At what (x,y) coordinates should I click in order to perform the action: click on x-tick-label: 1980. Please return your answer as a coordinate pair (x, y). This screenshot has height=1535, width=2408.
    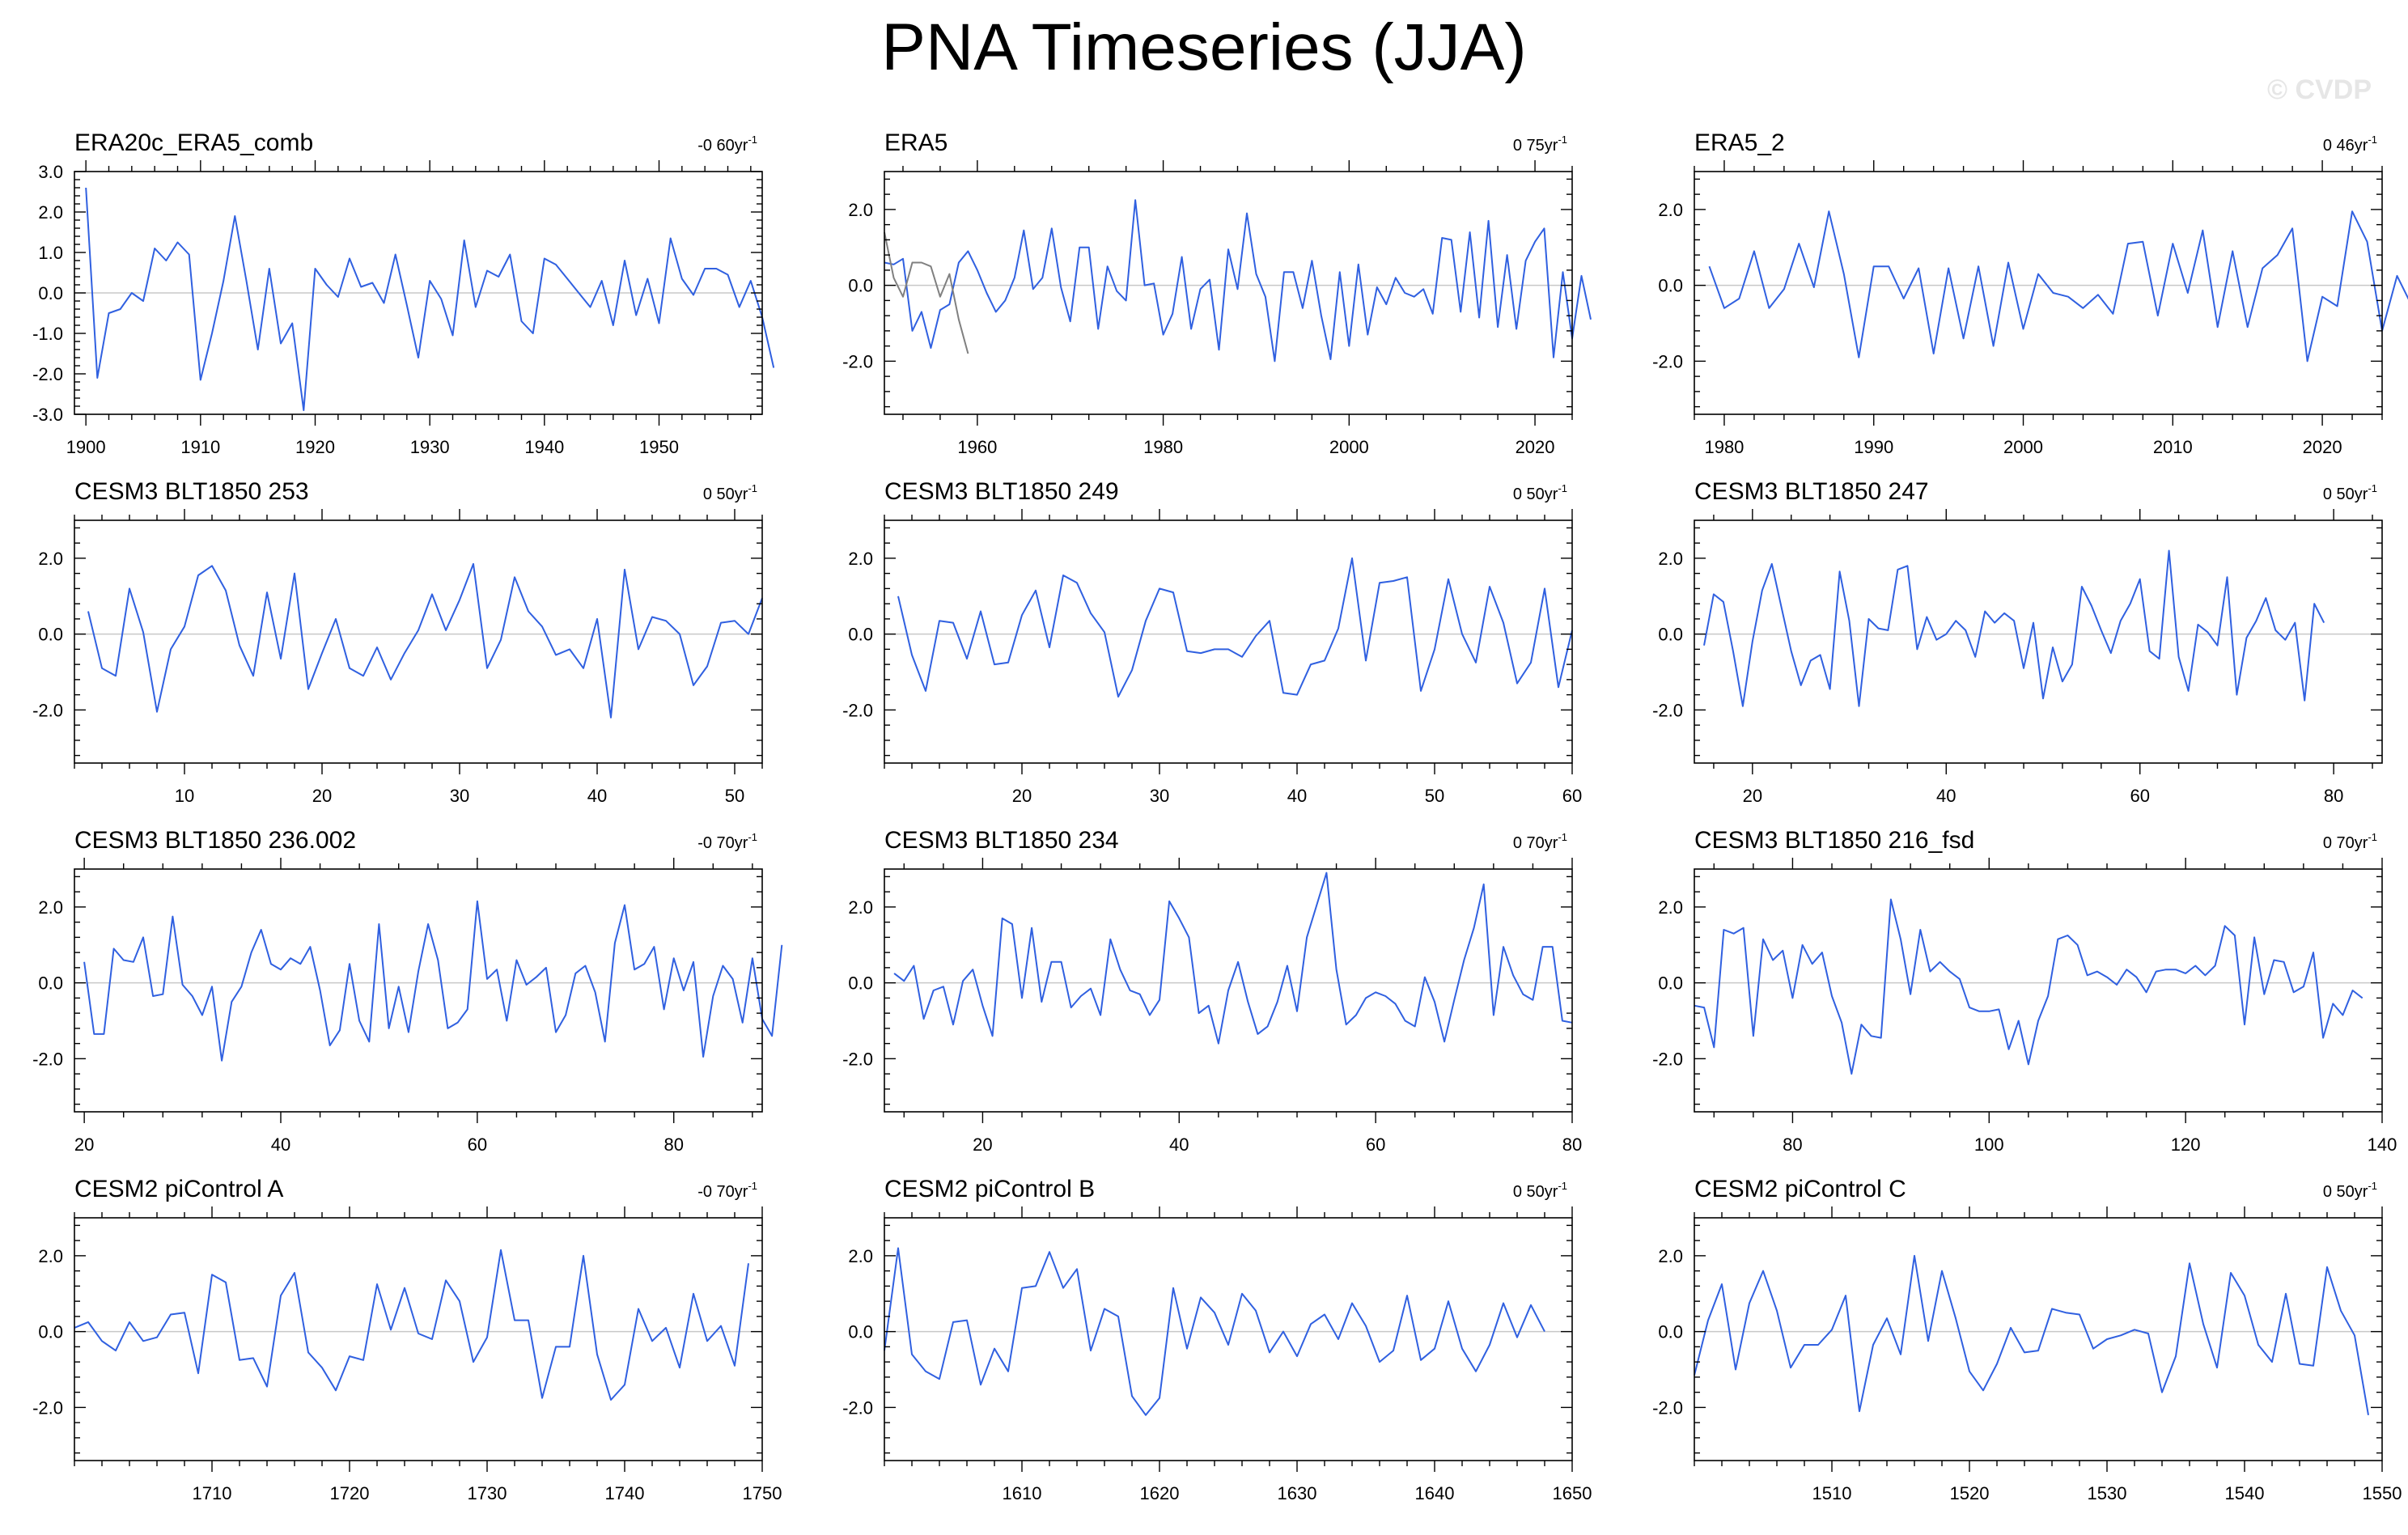
    Looking at the image, I should click on (1163, 447).